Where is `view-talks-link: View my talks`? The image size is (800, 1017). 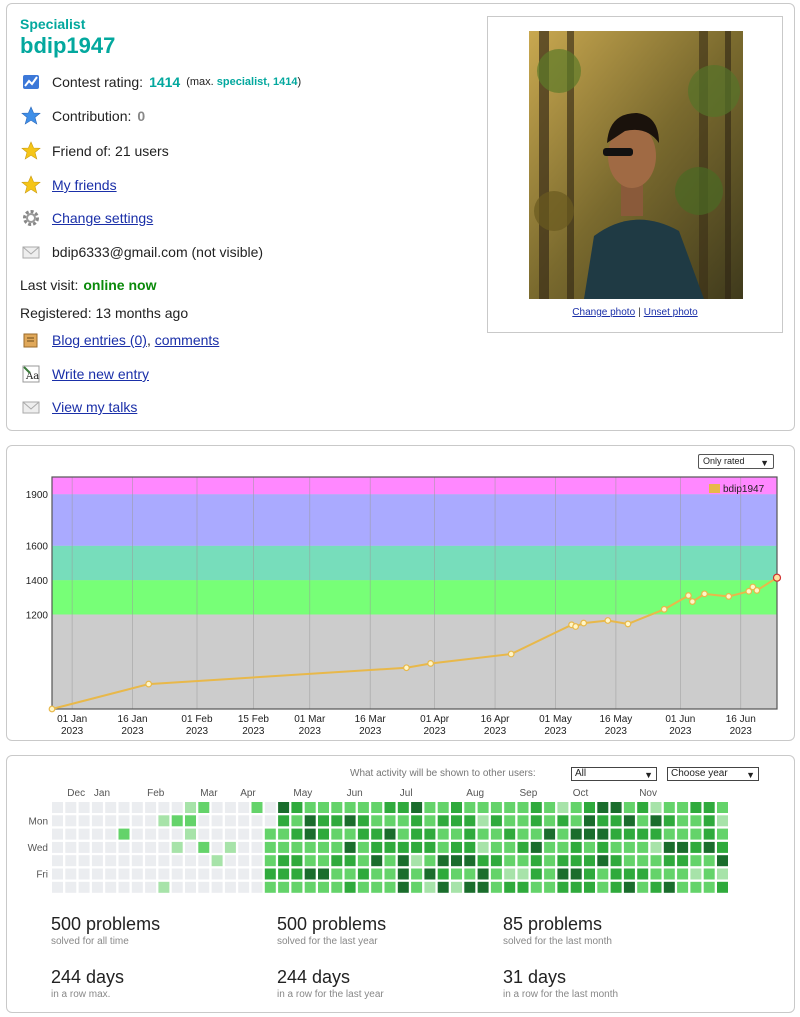
view-talks-link: View my talks is located at coordinates (95, 407).